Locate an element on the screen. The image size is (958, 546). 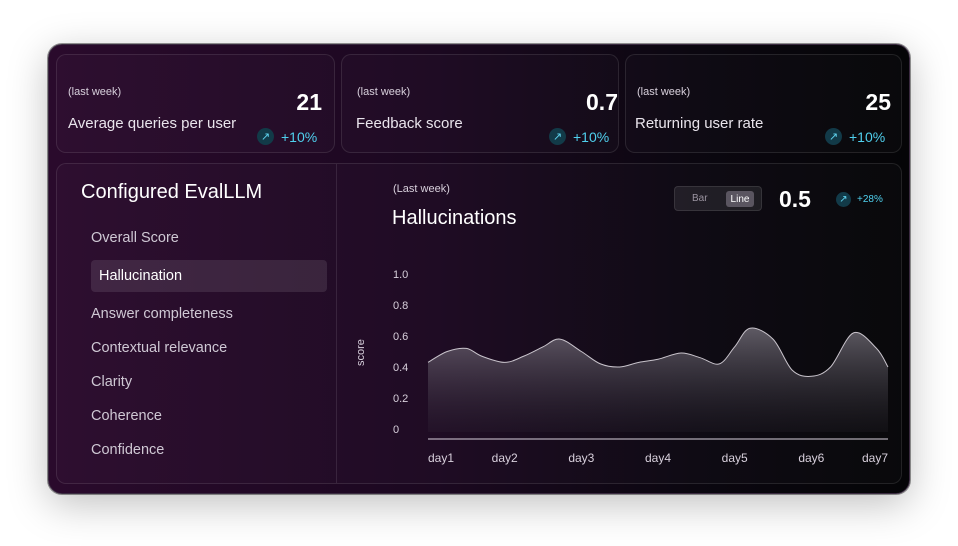
toggle-line-option: Line is located at coordinates (740, 199).